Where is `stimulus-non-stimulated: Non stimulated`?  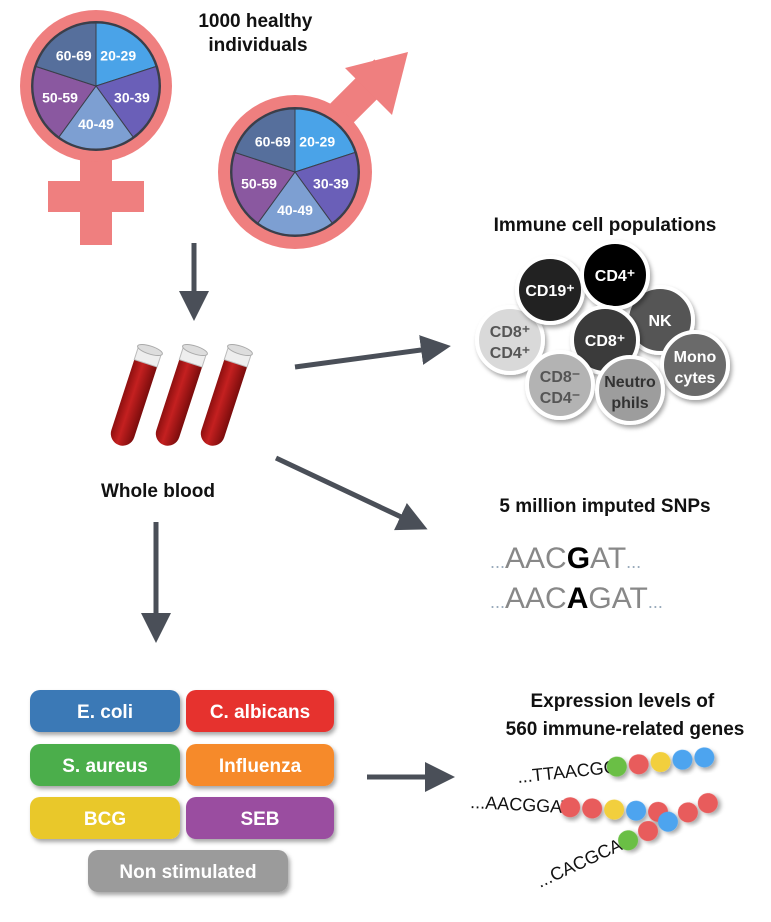
stimulus-non-stimulated: Non stimulated is located at coordinates (188, 871).